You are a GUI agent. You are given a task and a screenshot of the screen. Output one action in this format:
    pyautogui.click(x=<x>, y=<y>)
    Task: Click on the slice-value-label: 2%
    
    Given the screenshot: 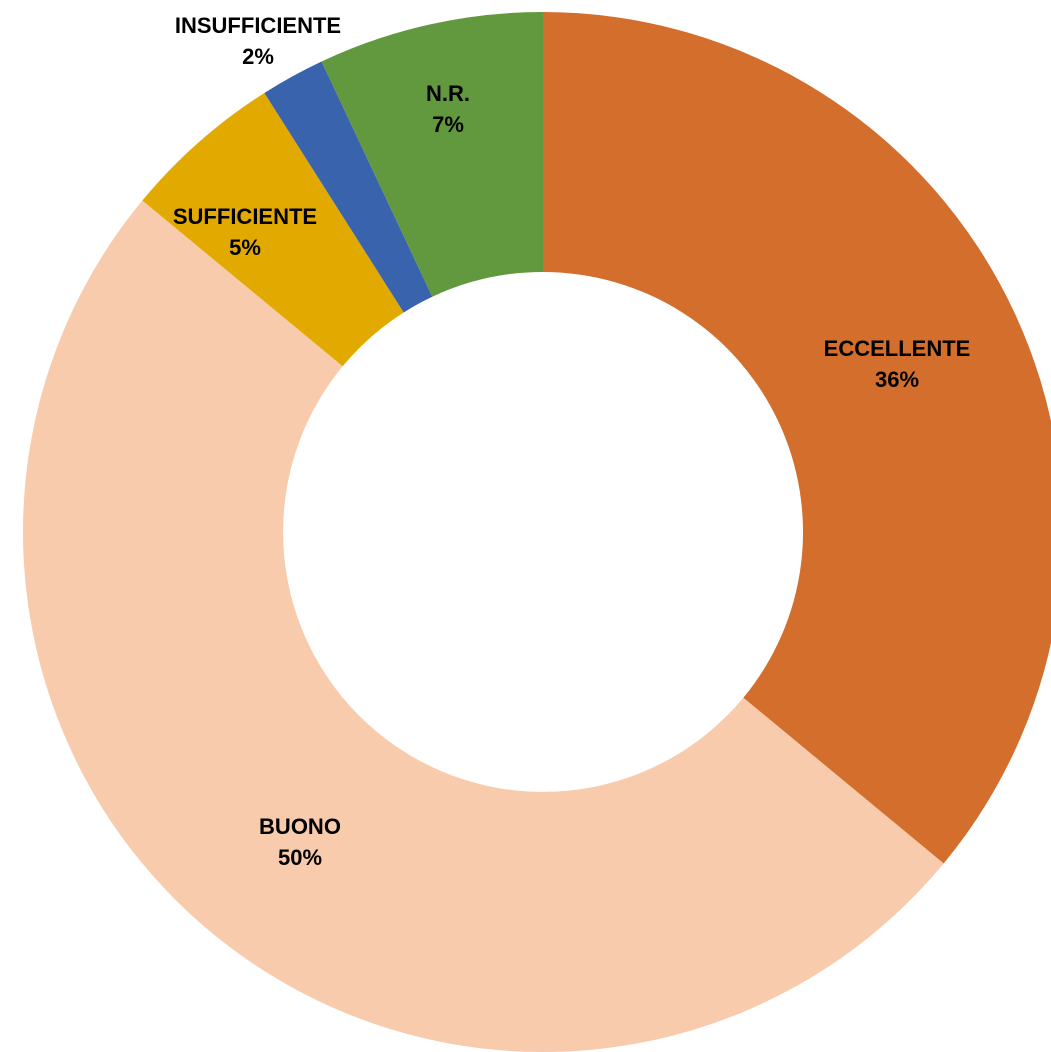 What is the action you would take?
    pyautogui.click(x=258, y=56)
    